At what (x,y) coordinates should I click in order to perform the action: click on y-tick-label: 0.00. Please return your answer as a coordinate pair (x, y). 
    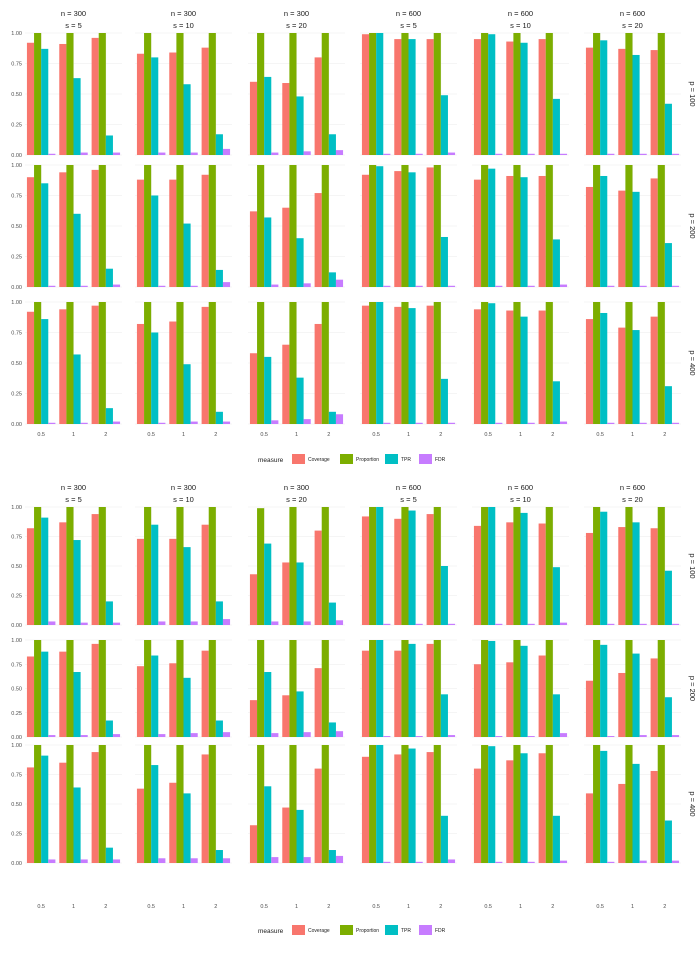
    Looking at the image, I should click on (16, 156).